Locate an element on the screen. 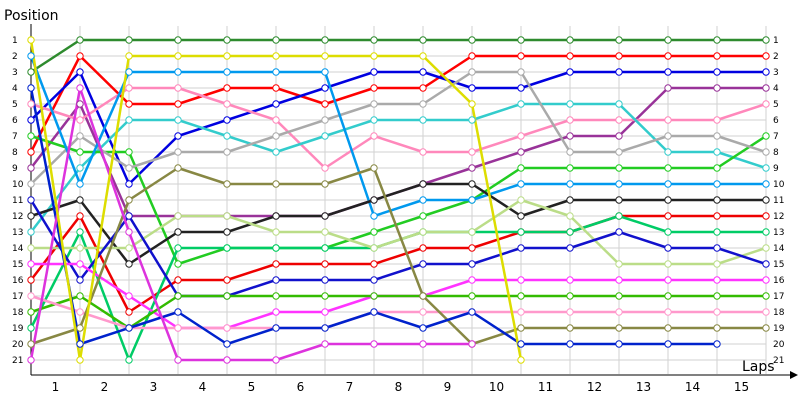 The height and width of the screenshot is (400, 800). x-tick-label: 12 is located at coordinates (594, 387).